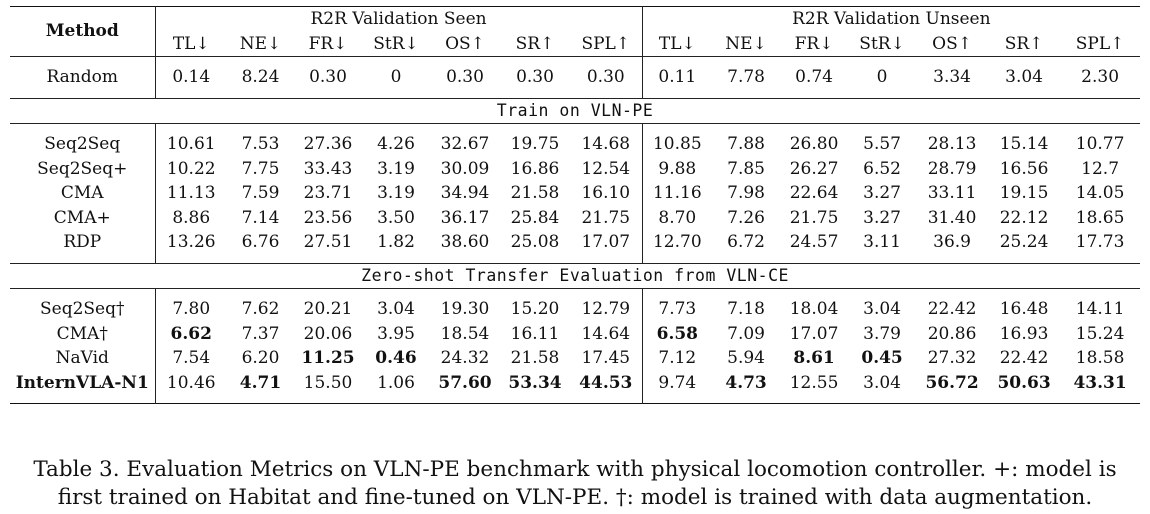 This screenshot has width=1150, height=514. What do you see at coordinates (396, 43) in the screenshot?
I see `metric-header: StR↓` at bounding box center [396, 43].